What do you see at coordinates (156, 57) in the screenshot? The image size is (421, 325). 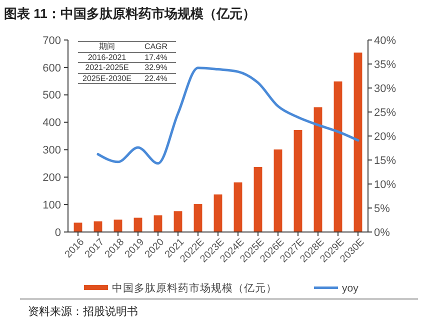 I see `annotation: 17.4%` at bounding box center [156, 57].